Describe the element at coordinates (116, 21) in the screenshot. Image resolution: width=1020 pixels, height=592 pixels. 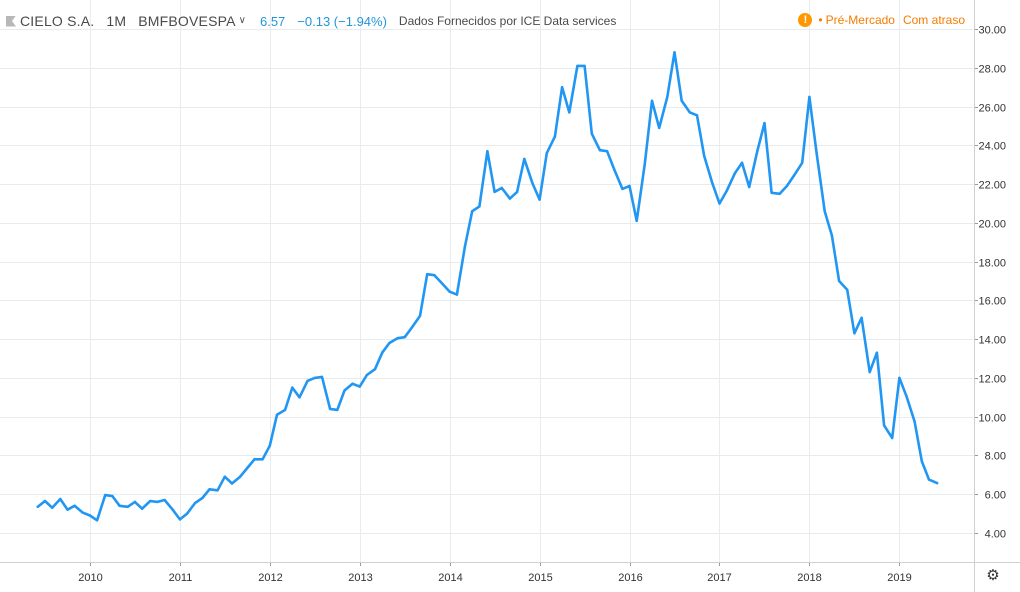
I see `interval-label: 1M` at that location.